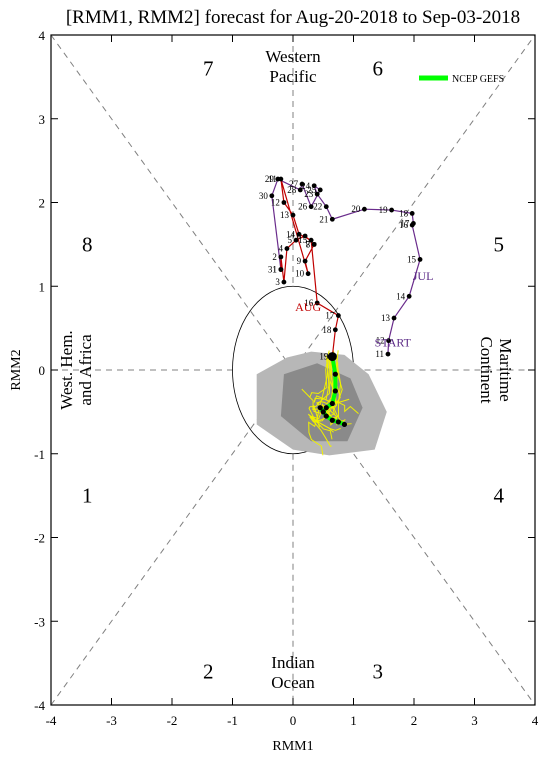  I want to click on day-label: 23, so click(309, 194).